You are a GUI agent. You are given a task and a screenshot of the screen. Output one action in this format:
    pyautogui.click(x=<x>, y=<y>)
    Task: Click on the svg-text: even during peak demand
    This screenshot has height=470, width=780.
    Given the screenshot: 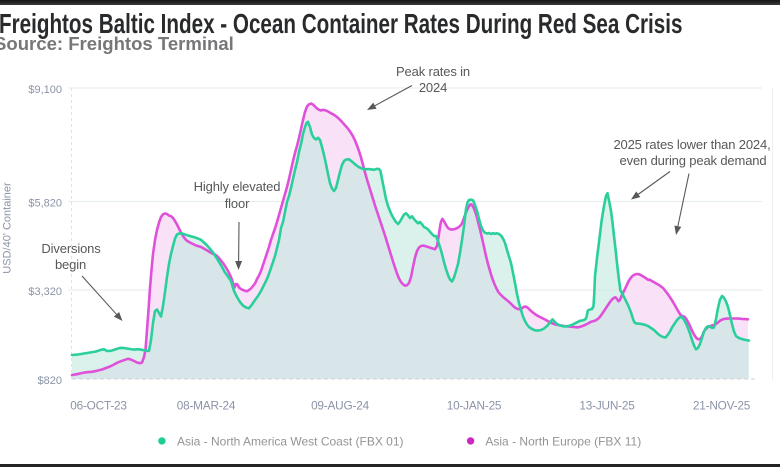 What is the action you would take?
    pyautogui.click(x=693, y=160)
    